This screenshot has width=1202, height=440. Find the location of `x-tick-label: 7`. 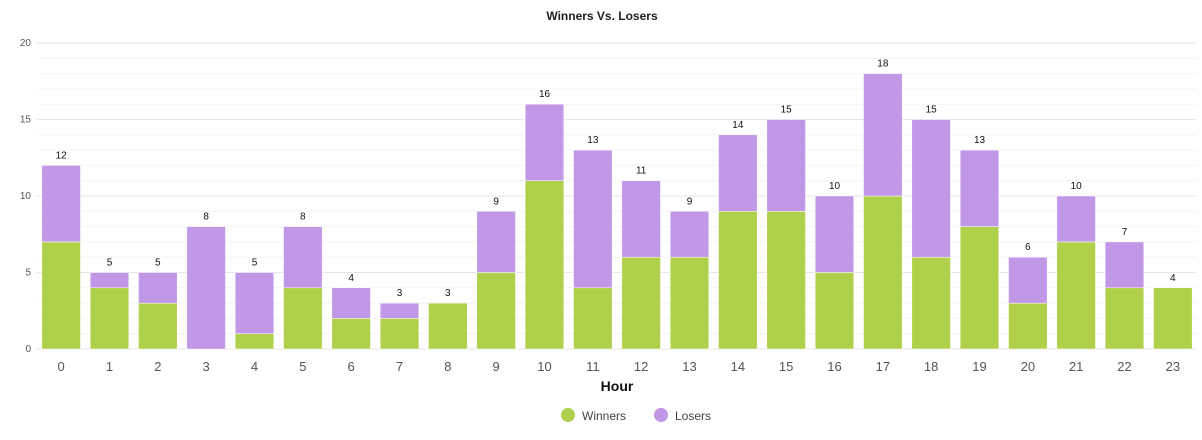

x-tick-label: 7 is located at coordinates (399, 366).